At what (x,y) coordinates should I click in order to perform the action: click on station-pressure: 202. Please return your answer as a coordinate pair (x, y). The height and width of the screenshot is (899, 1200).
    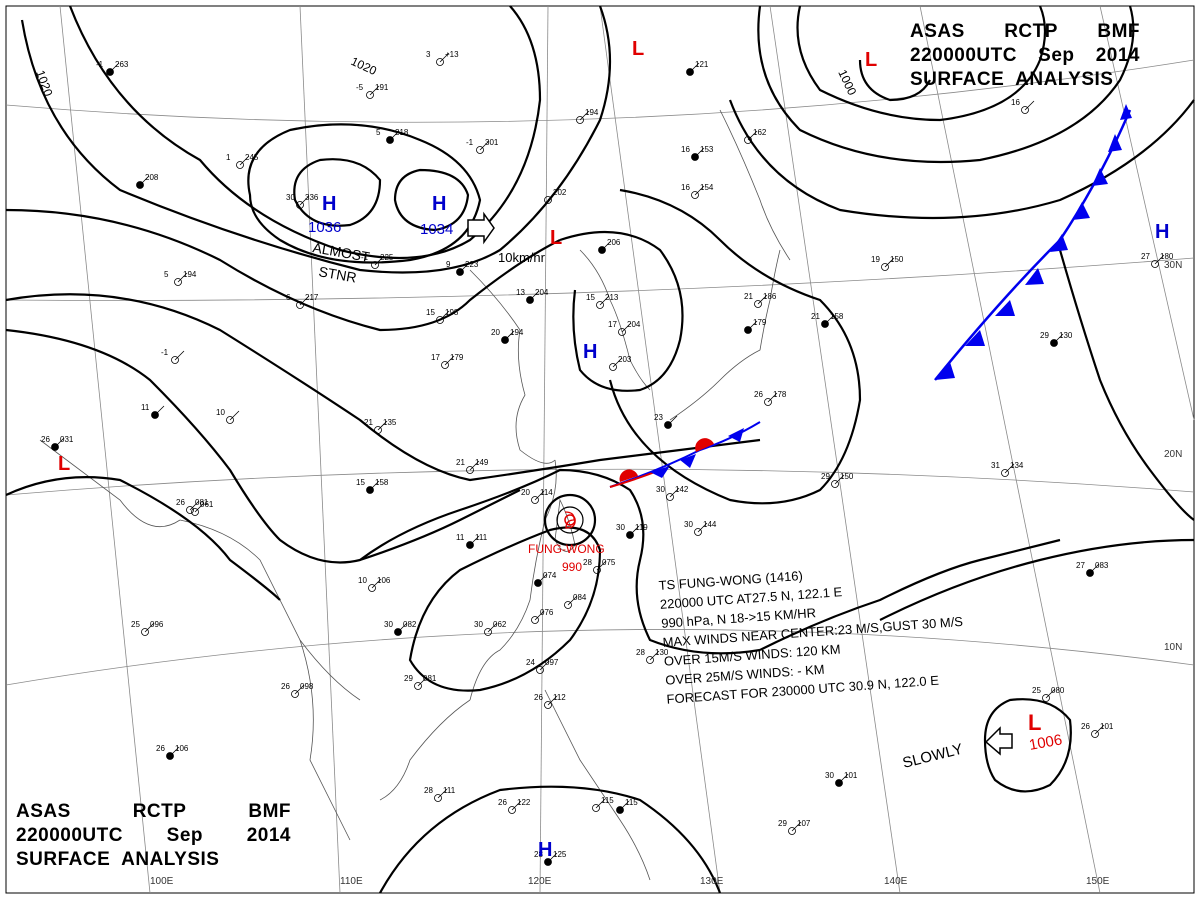
    Looking at the image, I should click on (560, 192).